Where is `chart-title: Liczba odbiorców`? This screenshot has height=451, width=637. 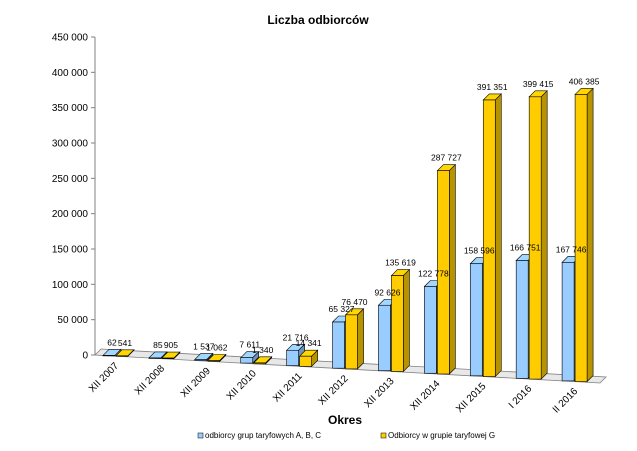 chart-title: Liczba odbiorców is located at coordinates (318, 20).